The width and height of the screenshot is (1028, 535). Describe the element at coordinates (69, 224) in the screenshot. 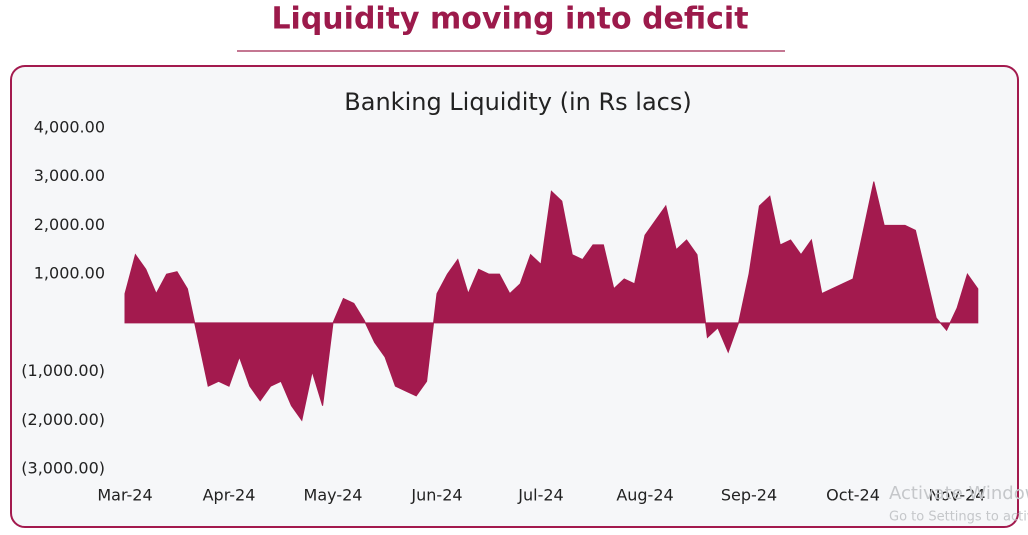

I see `y-tick-label: 2,000.00` at that location.